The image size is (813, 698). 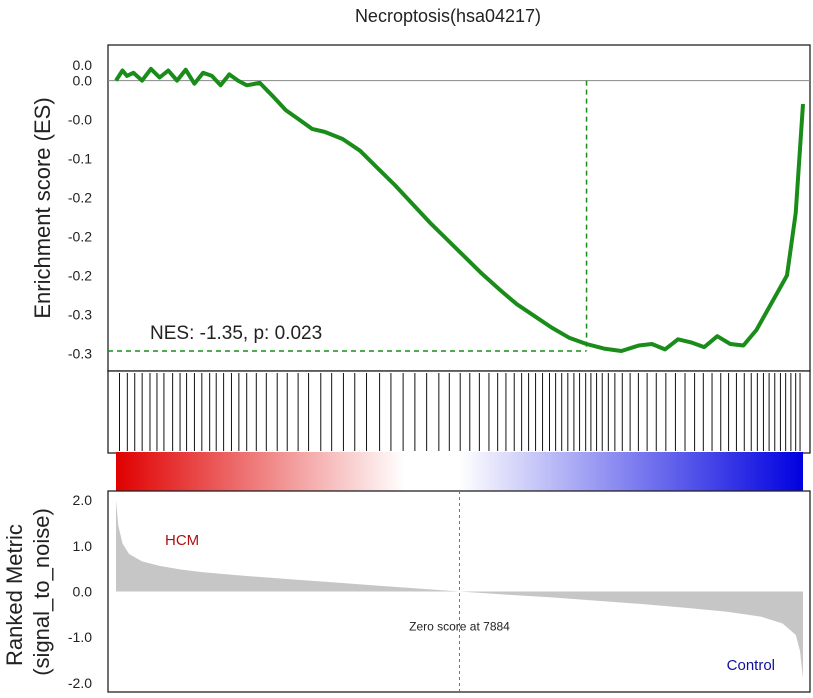 I want to click on hits-panel-frame, so click(x=459, y=412).